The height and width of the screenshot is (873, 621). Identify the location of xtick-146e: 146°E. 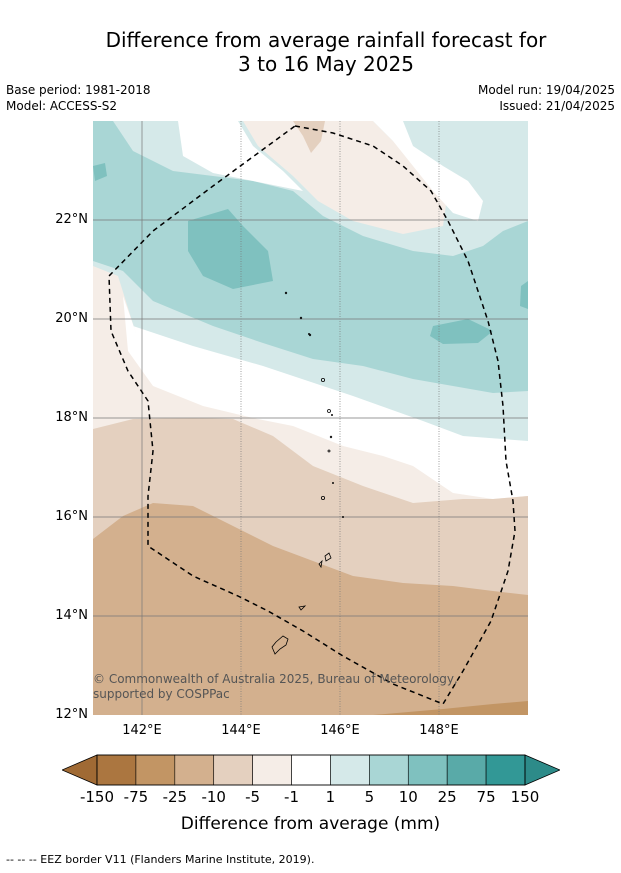
(340, 730).